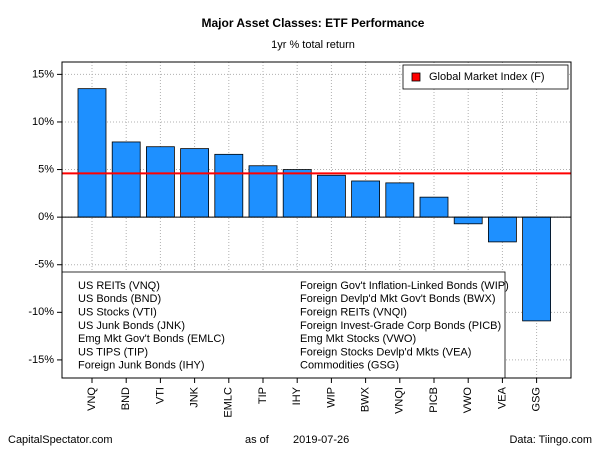 The height and width of the screenshot is (450, 600). I want to click on x-tick-label: EMLC, so click(229, 402).